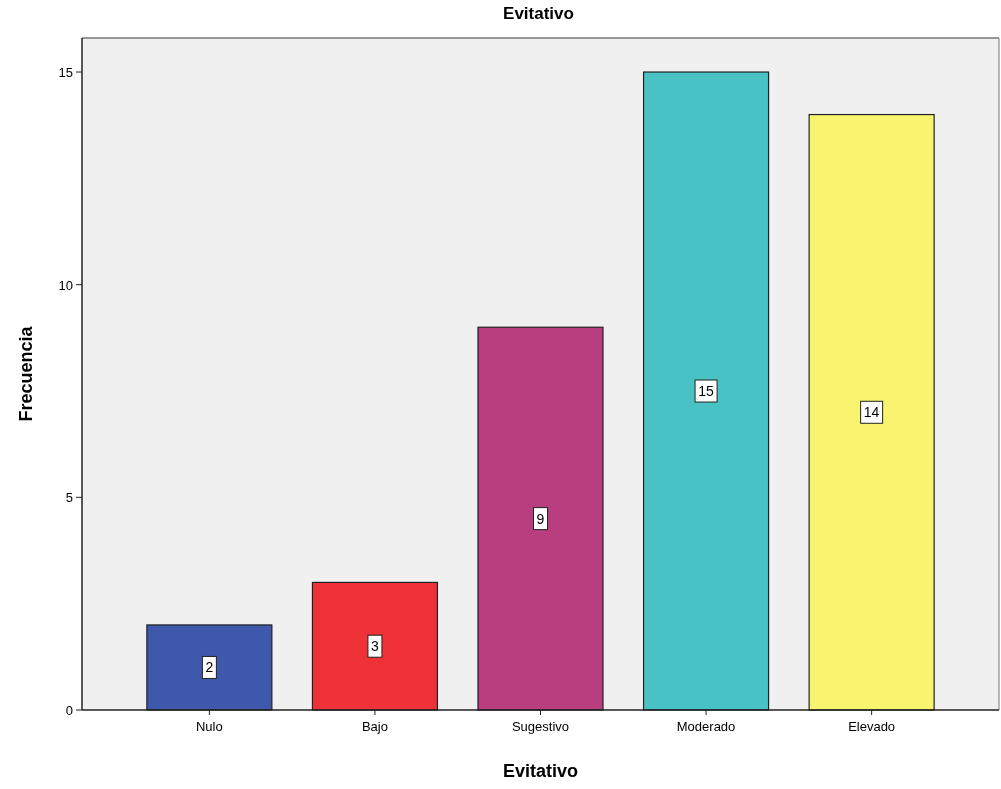  What do you see at coordinates (209, 726) in the screenshot?
I see `x-tick-label: Nulo` at bounding box center [209, 726].